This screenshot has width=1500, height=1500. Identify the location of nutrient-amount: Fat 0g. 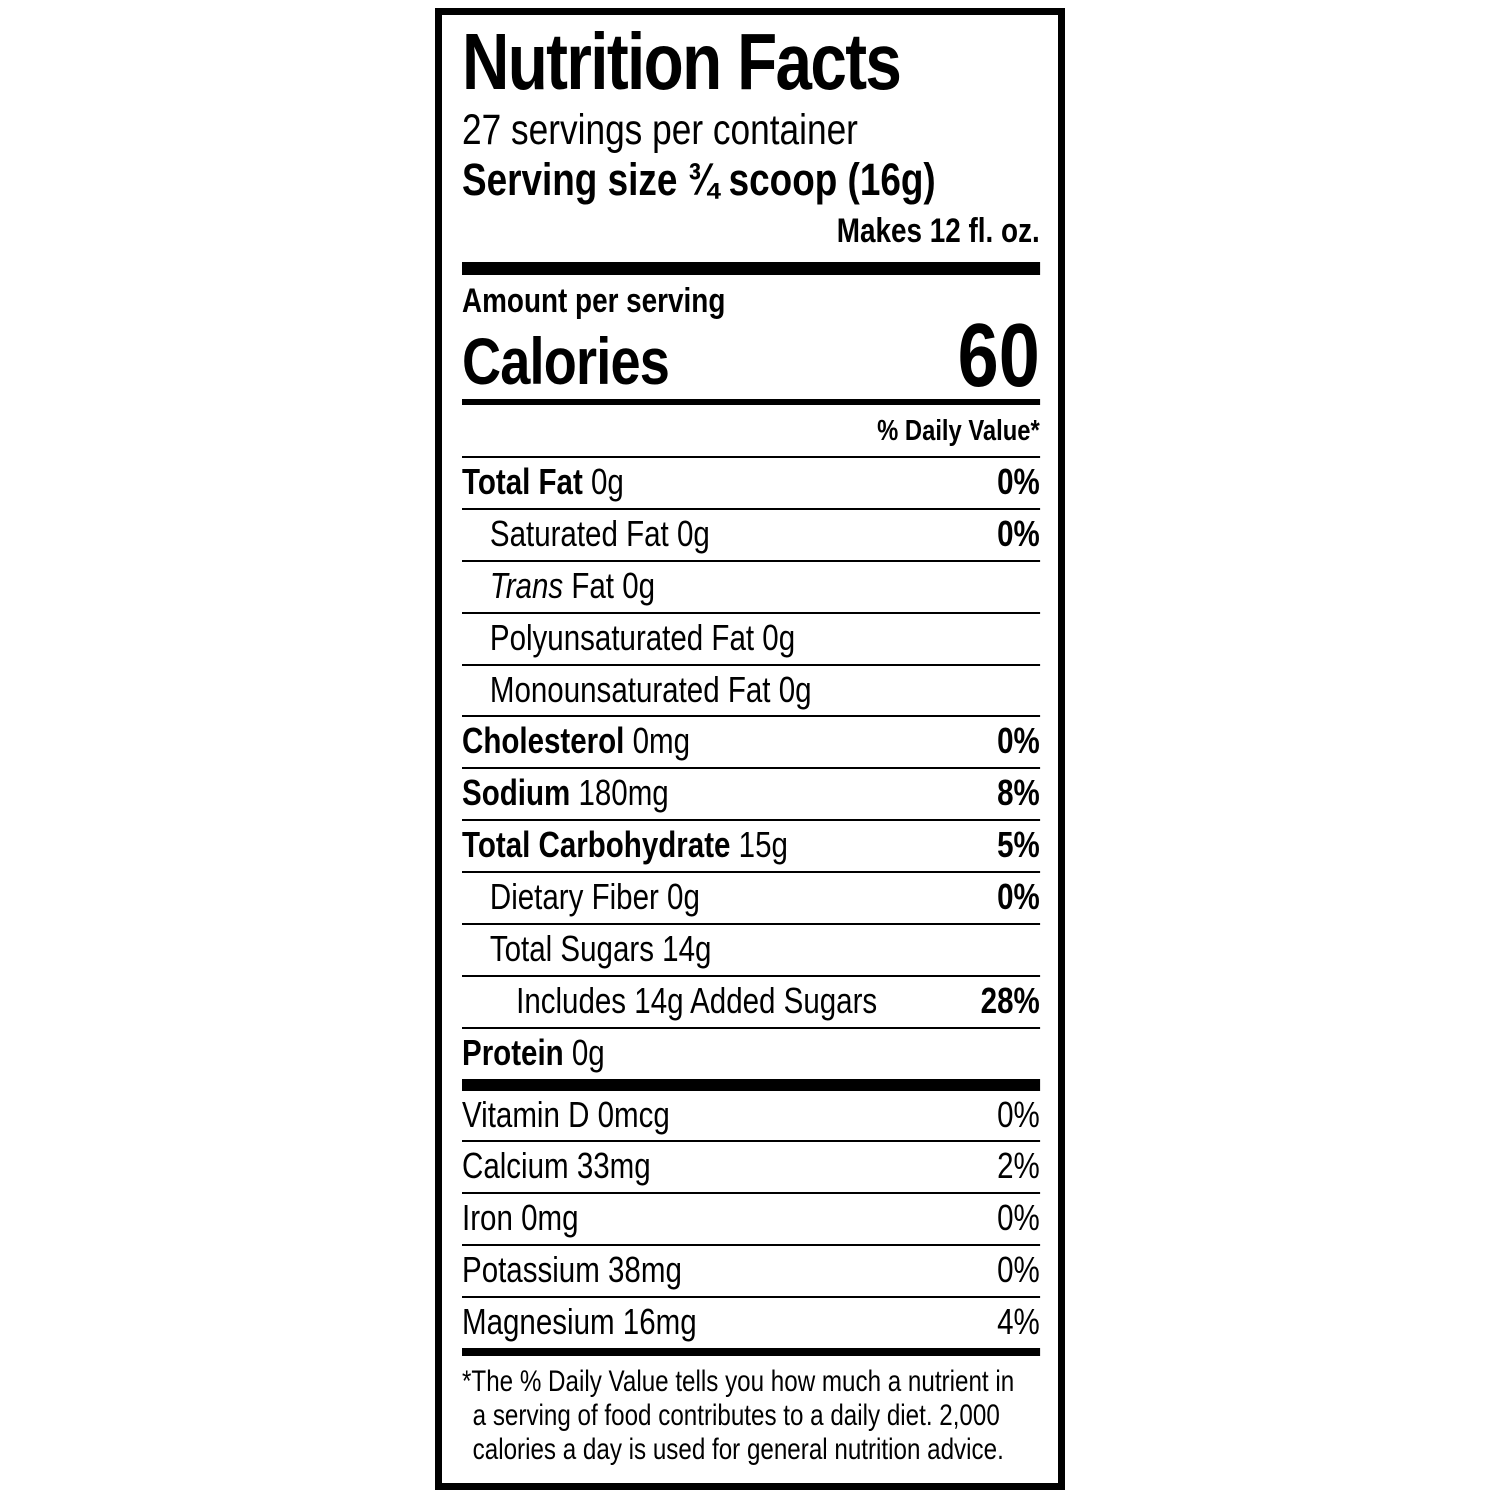
(609, 585).